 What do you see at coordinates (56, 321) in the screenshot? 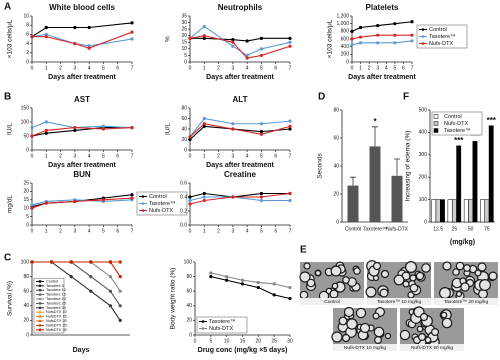
I see `legend-label: NufsDTX 20` at bounding box center [56, 321].